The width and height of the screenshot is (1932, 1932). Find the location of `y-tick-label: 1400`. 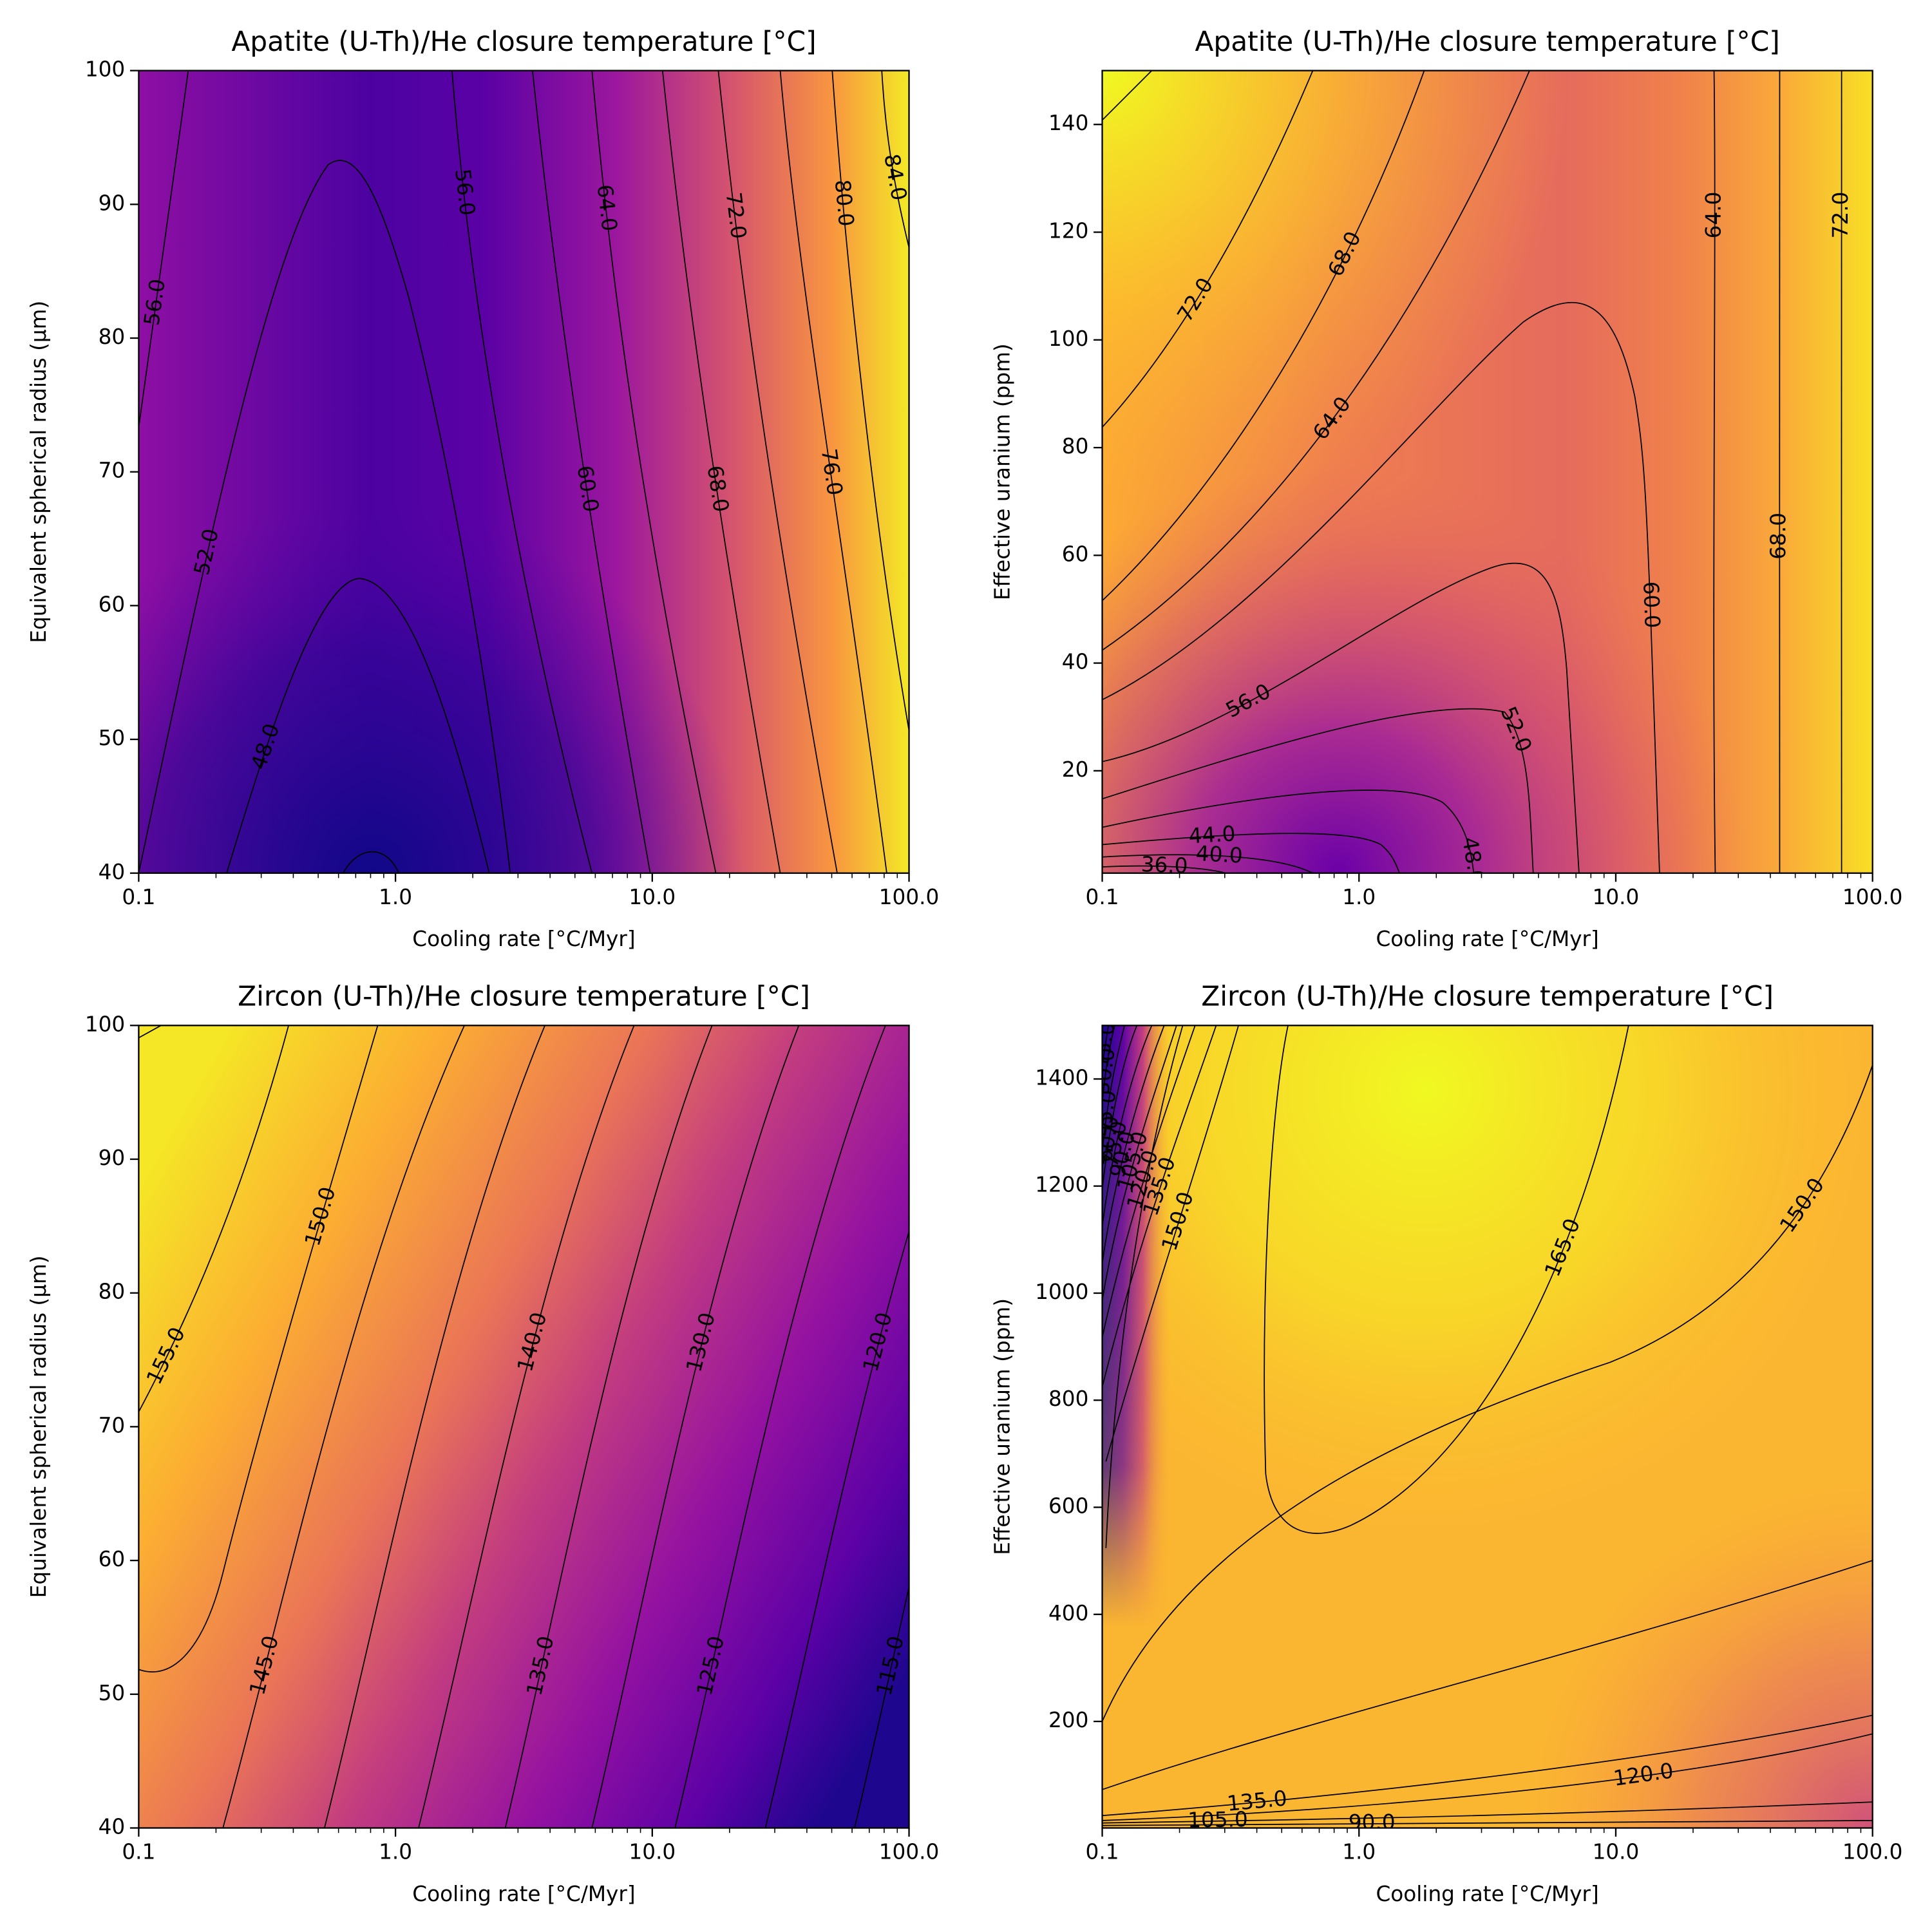

y-tick-label: 1400 is located at coordinates (1061, 1077).